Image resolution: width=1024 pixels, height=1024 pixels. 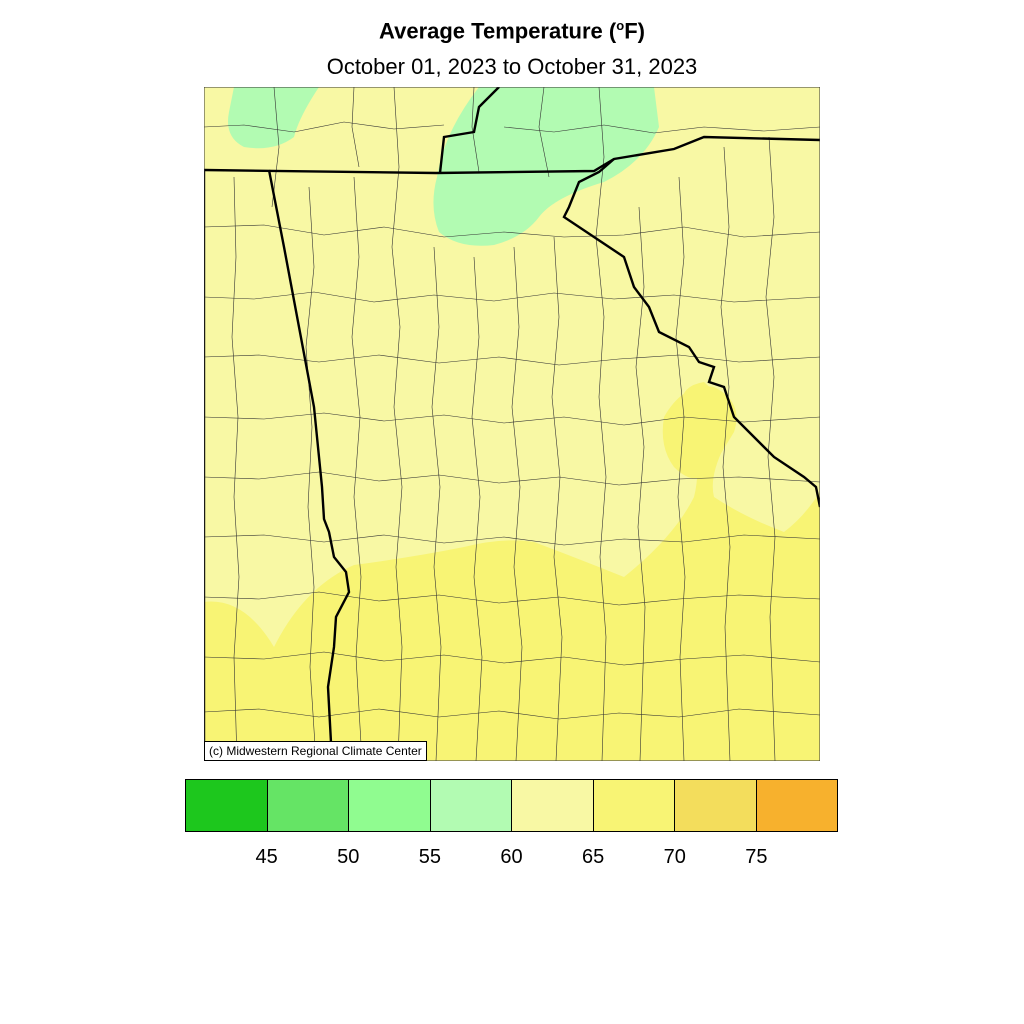 I want to click on legend-tick-label: 50, so click(x=348, y=857).